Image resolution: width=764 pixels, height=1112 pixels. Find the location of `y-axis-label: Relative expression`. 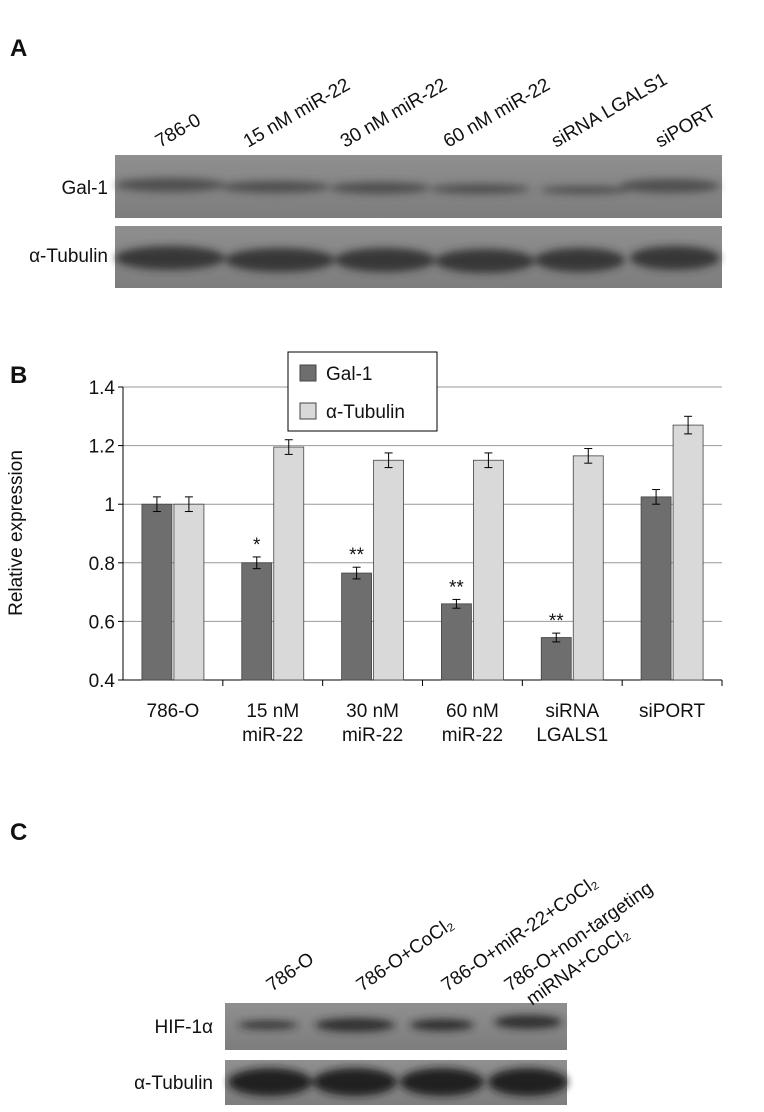

y-axis-label: Relative expression is located at coordinates (16, 533).